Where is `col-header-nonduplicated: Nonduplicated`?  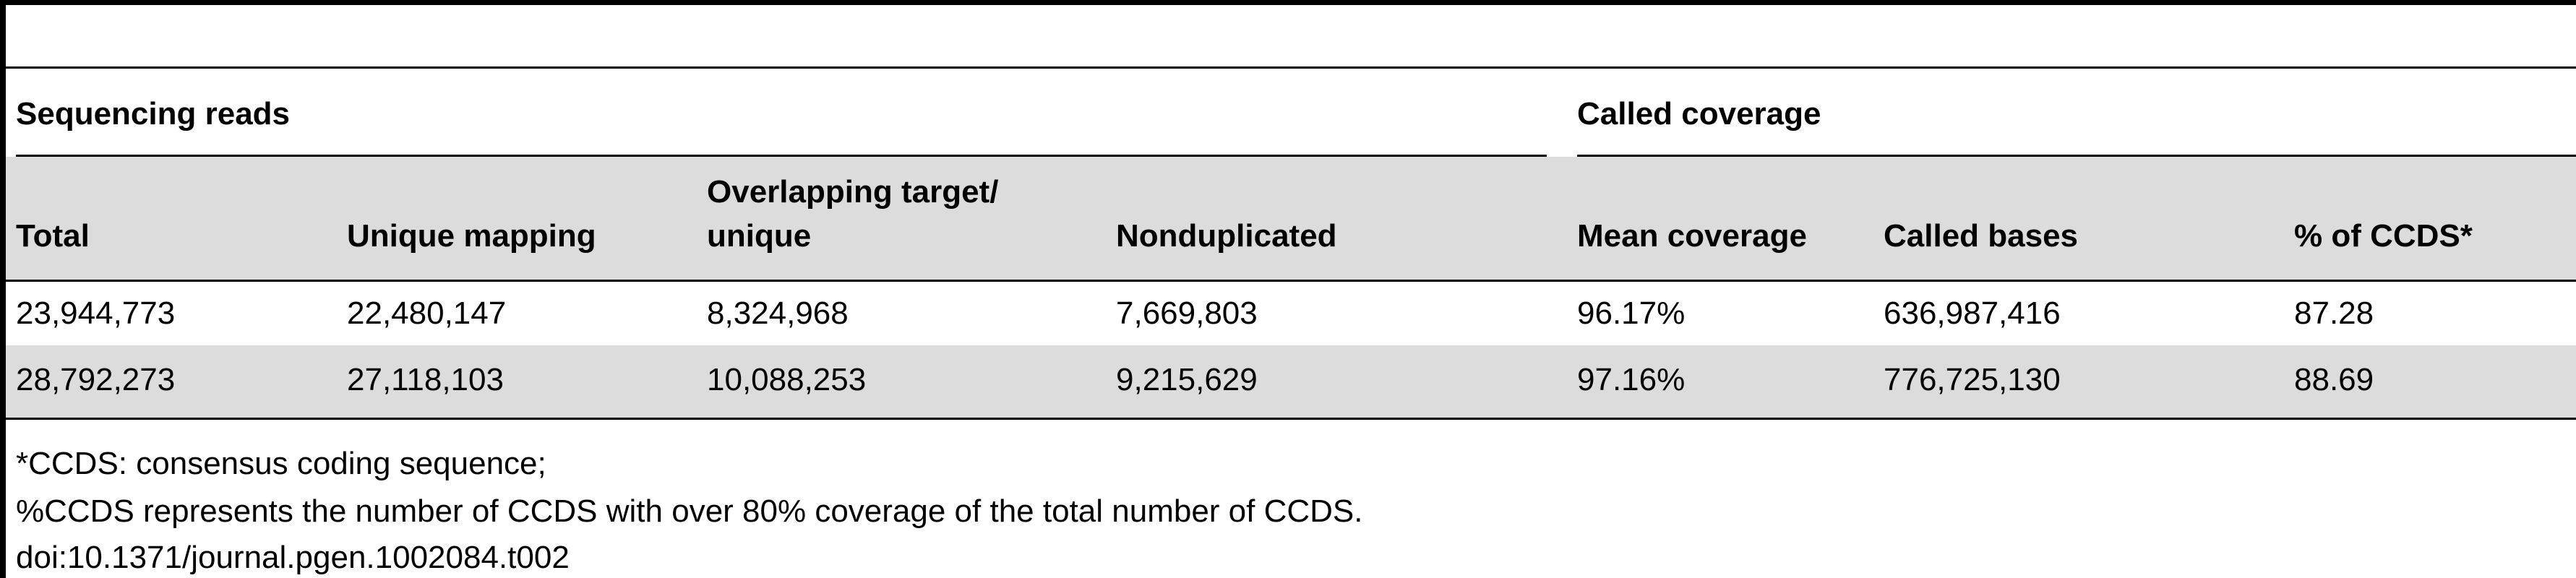 col-header-nonduplicated: Nonduplicated is located at coordinates (1227, 236).